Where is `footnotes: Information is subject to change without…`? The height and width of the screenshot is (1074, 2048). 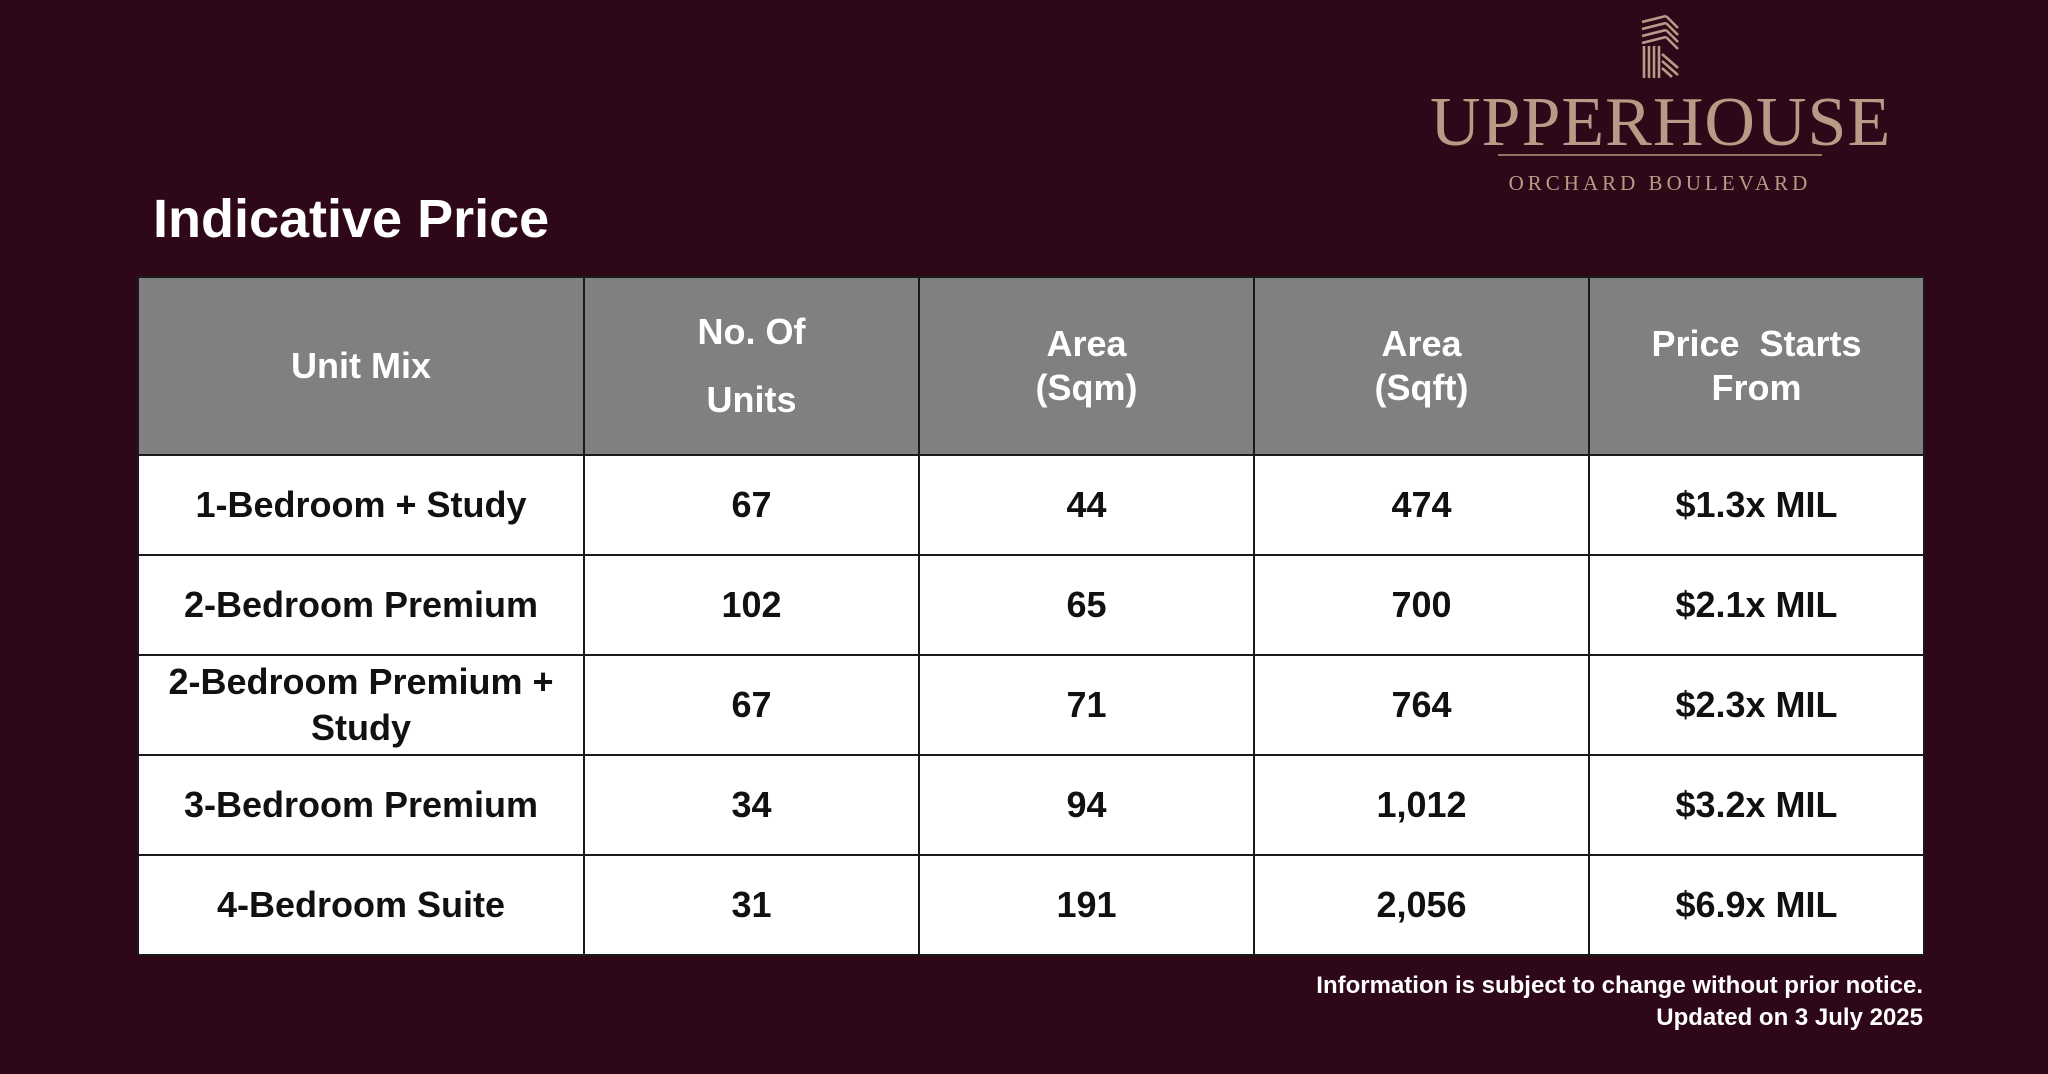 footnotes: Information is subject to change without… is located at coordinates (1619, 1002).